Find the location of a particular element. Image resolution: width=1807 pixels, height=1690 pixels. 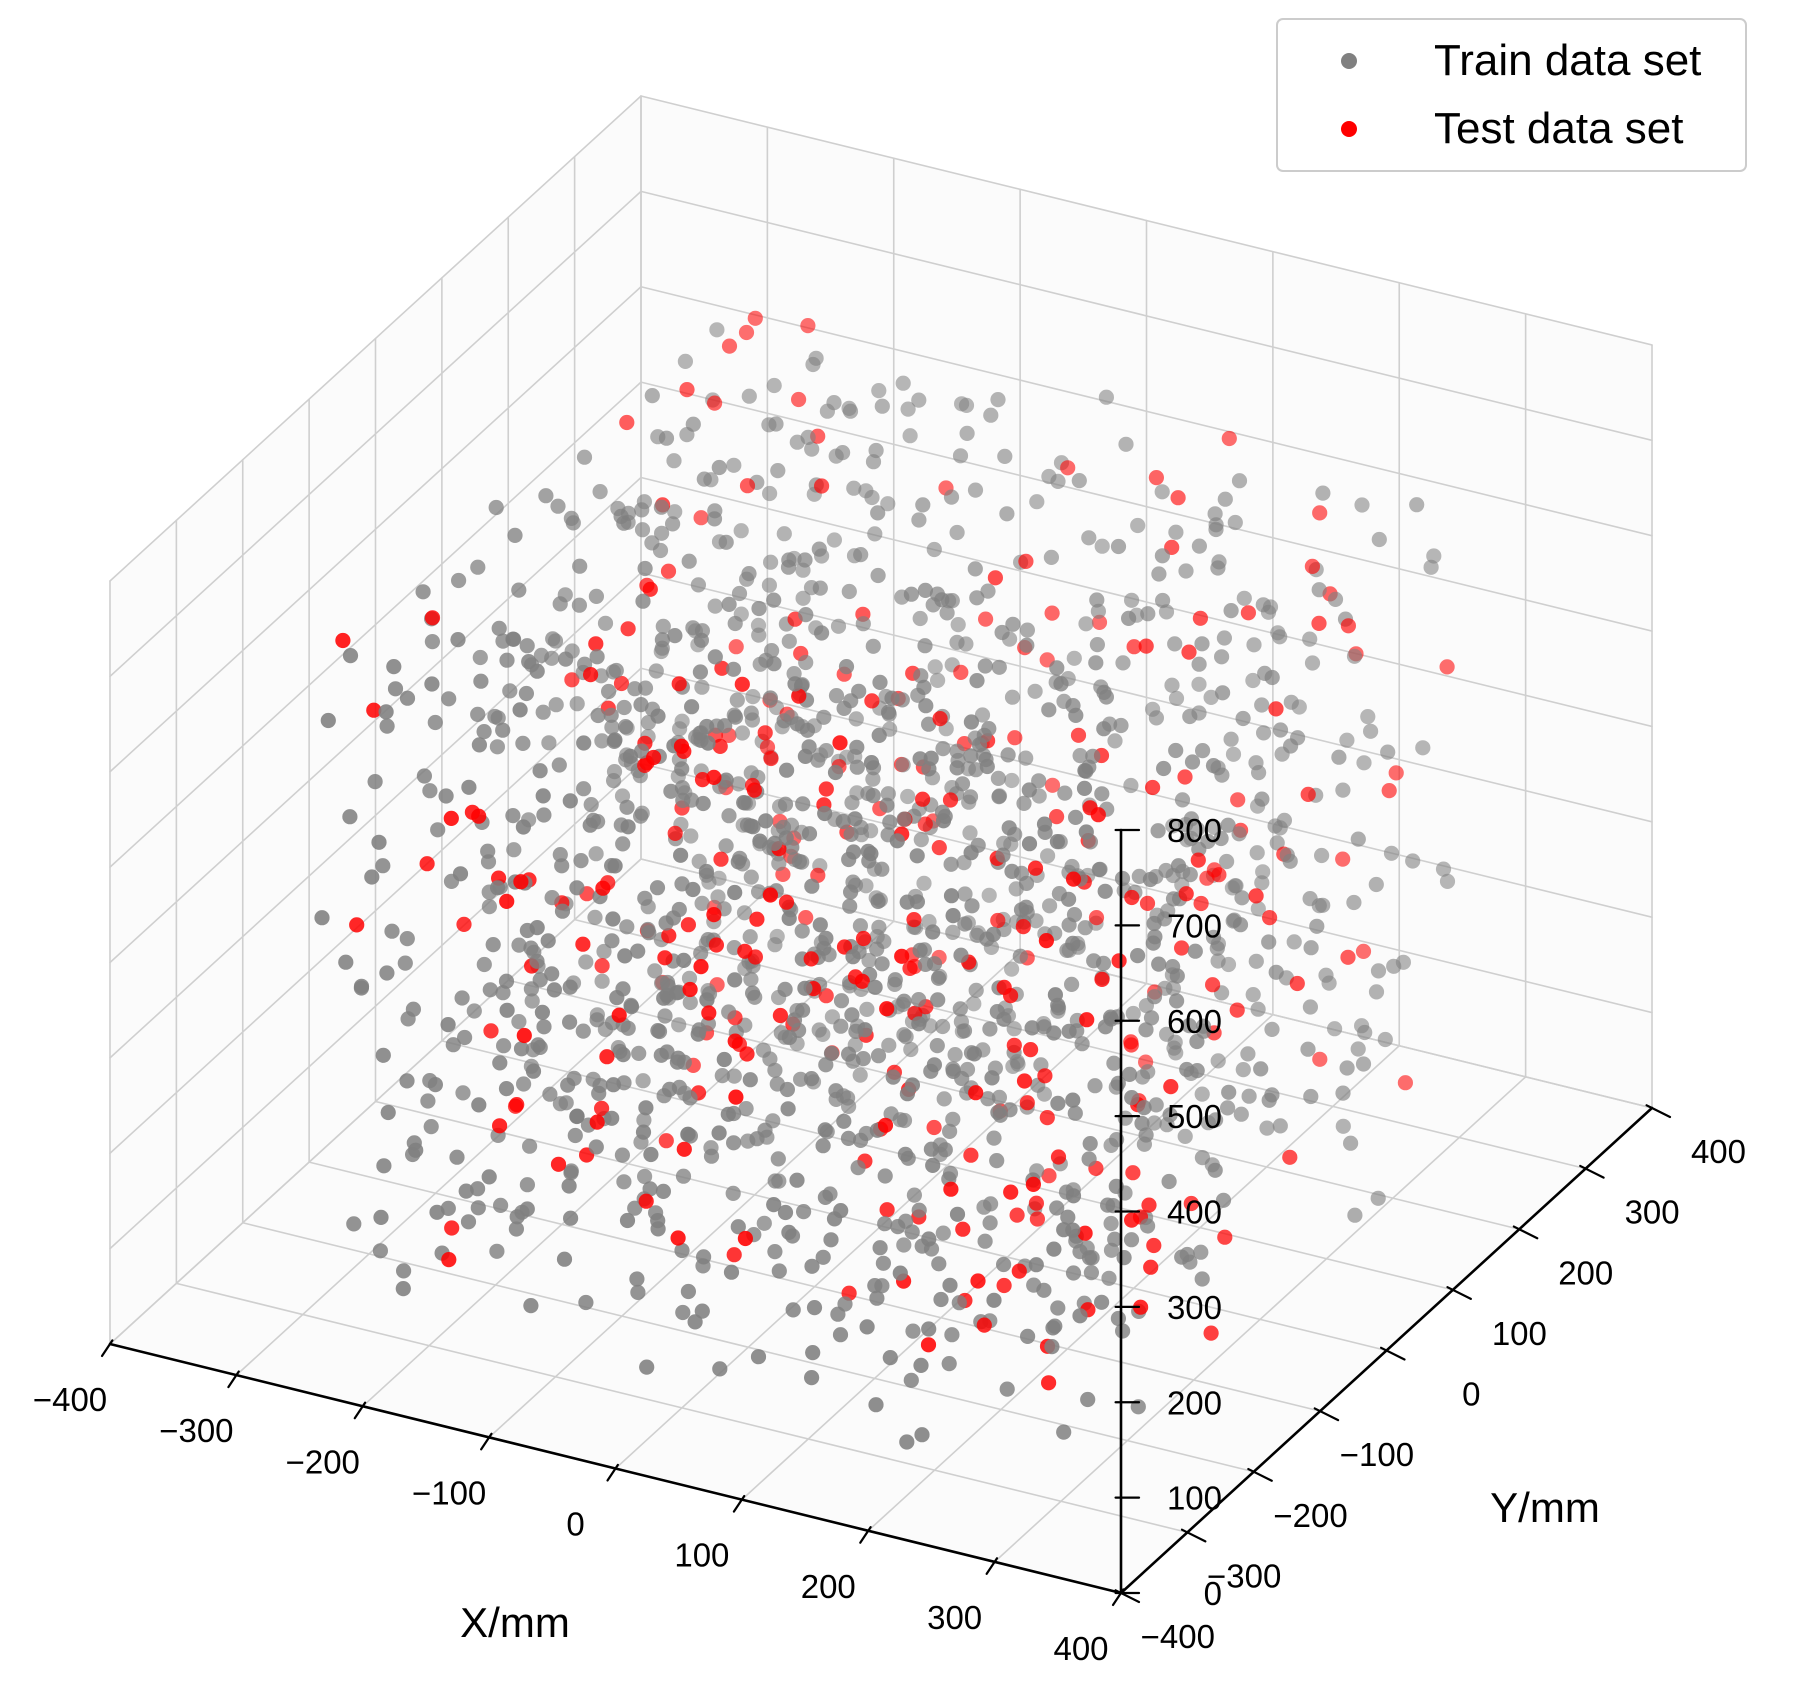

y-tick-label: 0 is located at coordinates (1471, 1394).